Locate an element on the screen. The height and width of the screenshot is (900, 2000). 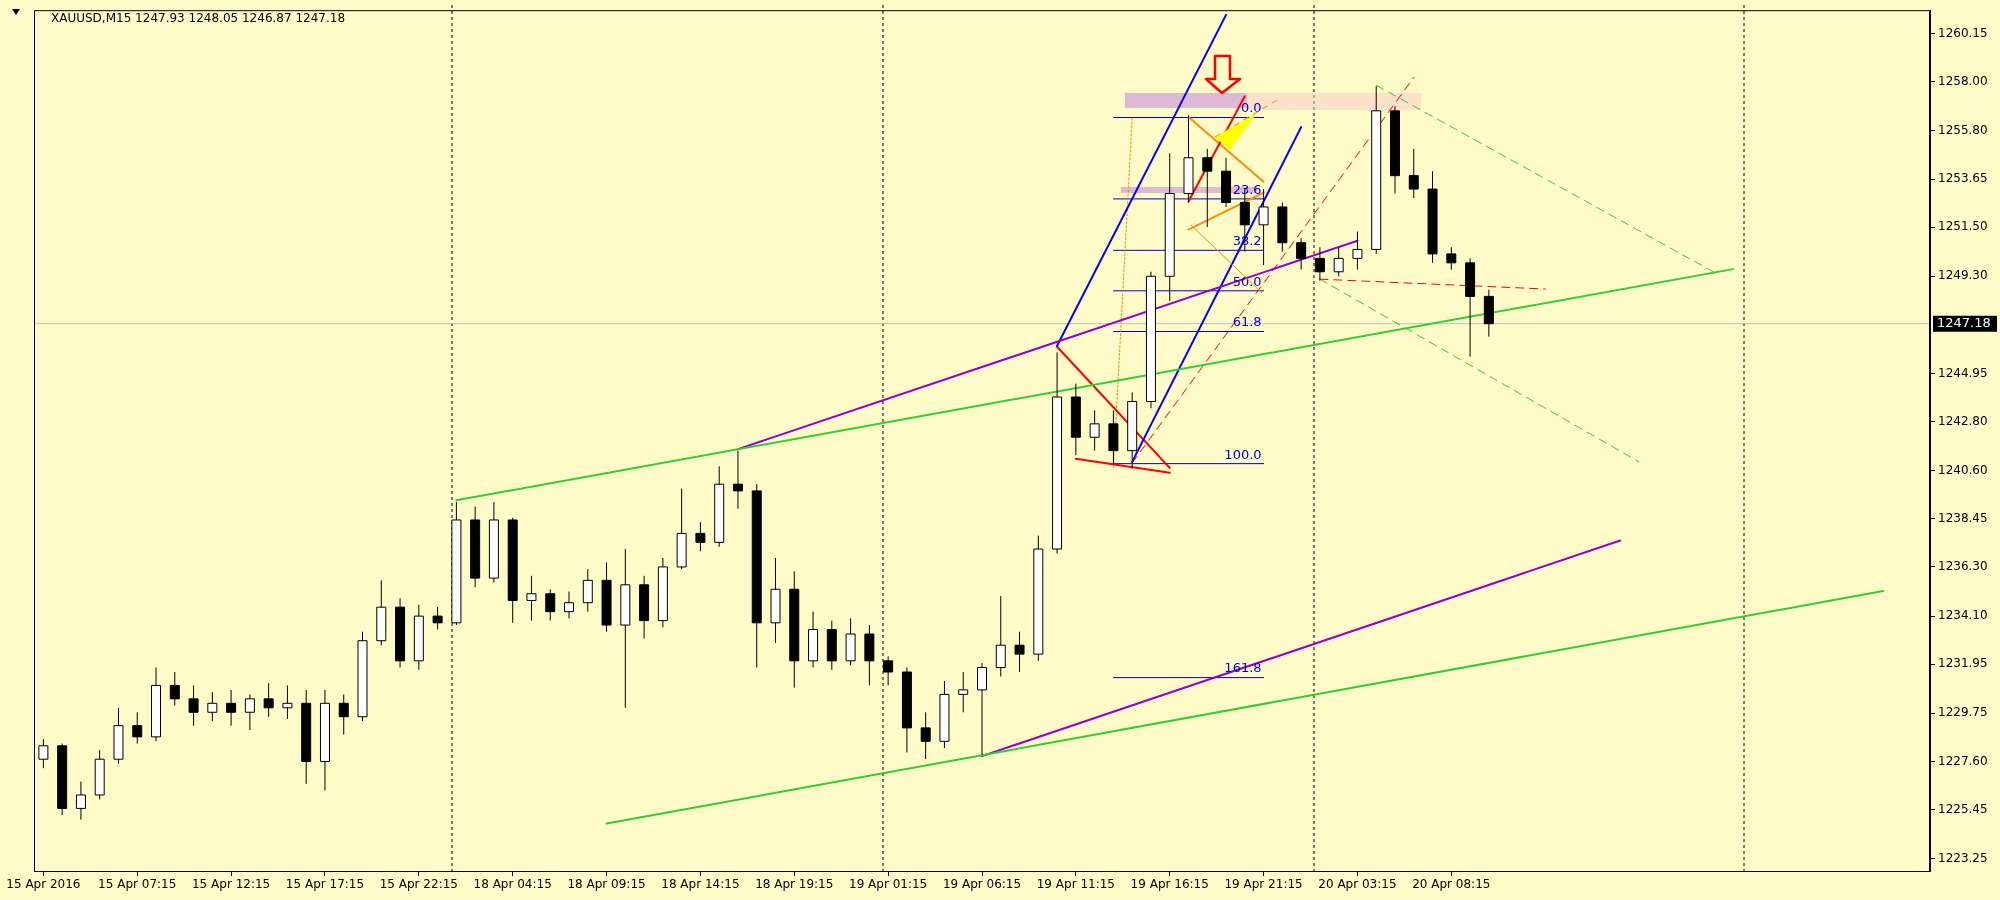
series-label: 0.0 is located at coordinates (1251, 108).